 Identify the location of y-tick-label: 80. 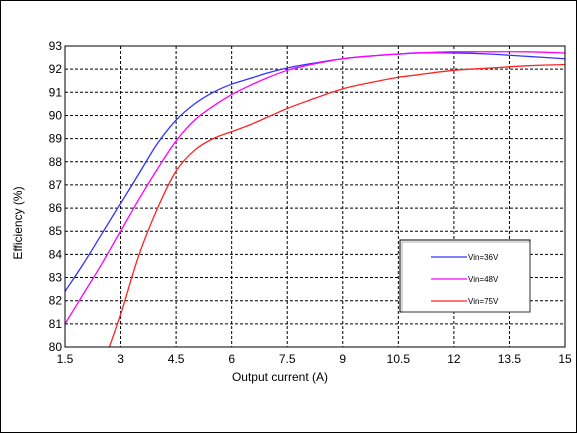
(56, 347).